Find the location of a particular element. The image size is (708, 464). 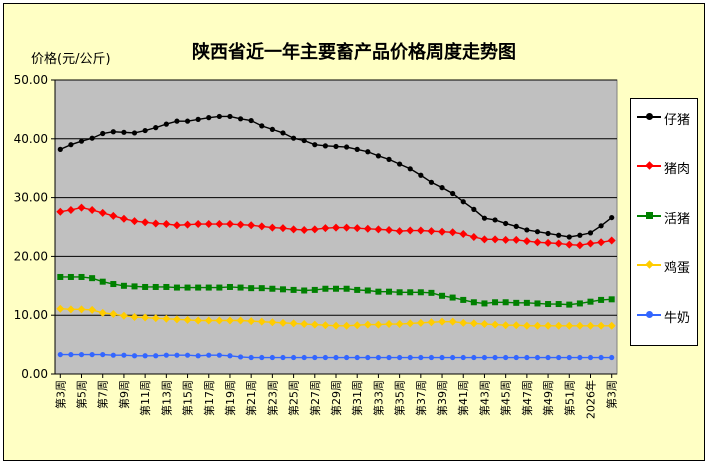

x-tick-label: 第49周 is located at coordinates (548, 398).